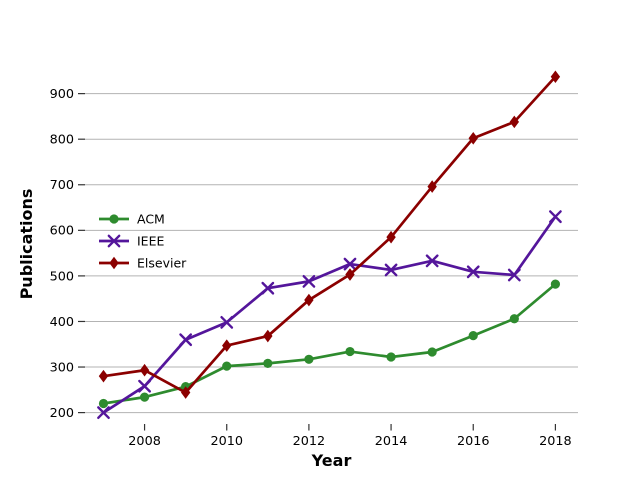  I want to click on legend: ACM IEEE Elsevier, so click(143, 240).